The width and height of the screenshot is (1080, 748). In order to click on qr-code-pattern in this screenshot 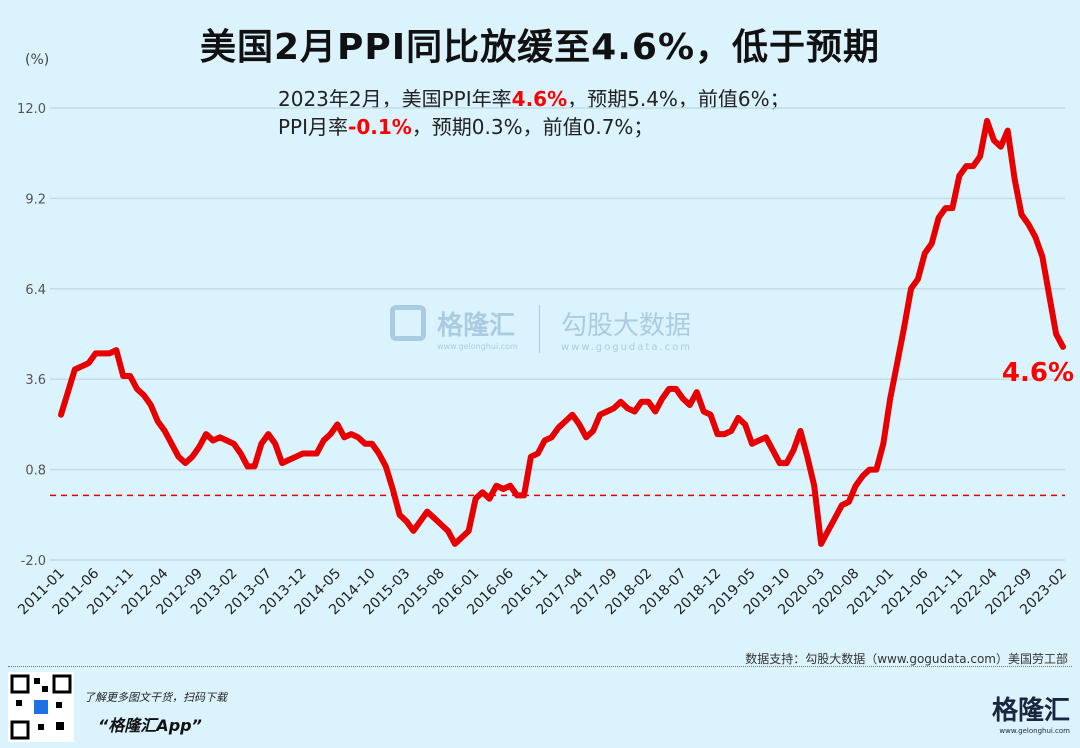, I will do `click(41, 707)`.